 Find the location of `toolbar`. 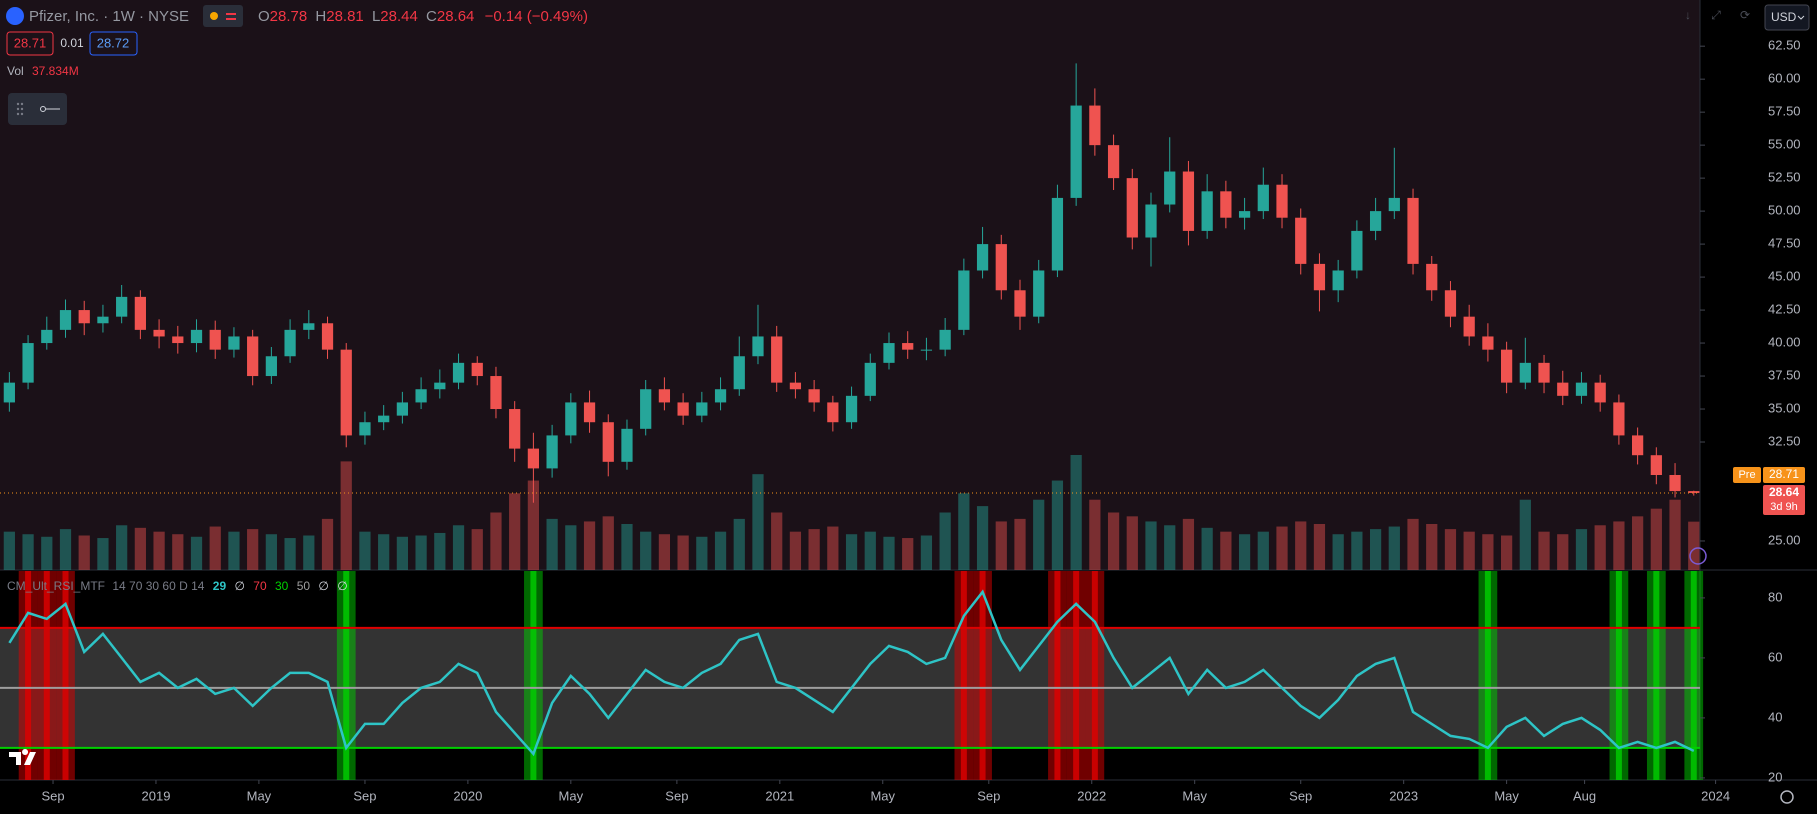

toolbar is located at coordinates (37, 109).